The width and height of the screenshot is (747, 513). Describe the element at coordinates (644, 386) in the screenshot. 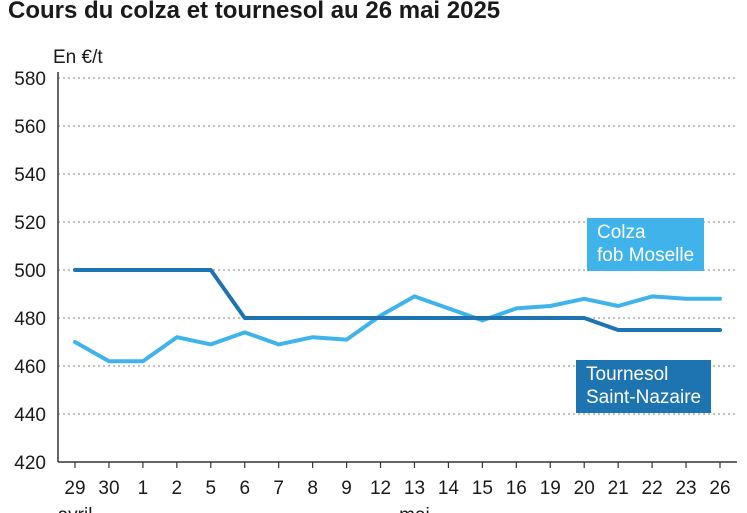

I see `legend-tournesol: Tournesol Saint-Nazaire` at that location.